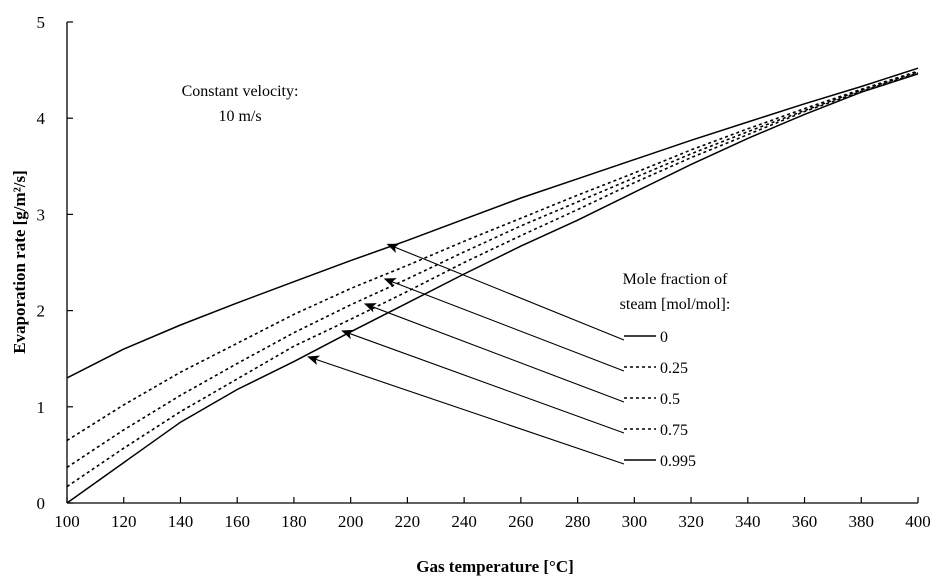 Image resolution: width=935 pixels, height=579 pixels. I want to click on legend-label: 0.995, so click(678, 461).